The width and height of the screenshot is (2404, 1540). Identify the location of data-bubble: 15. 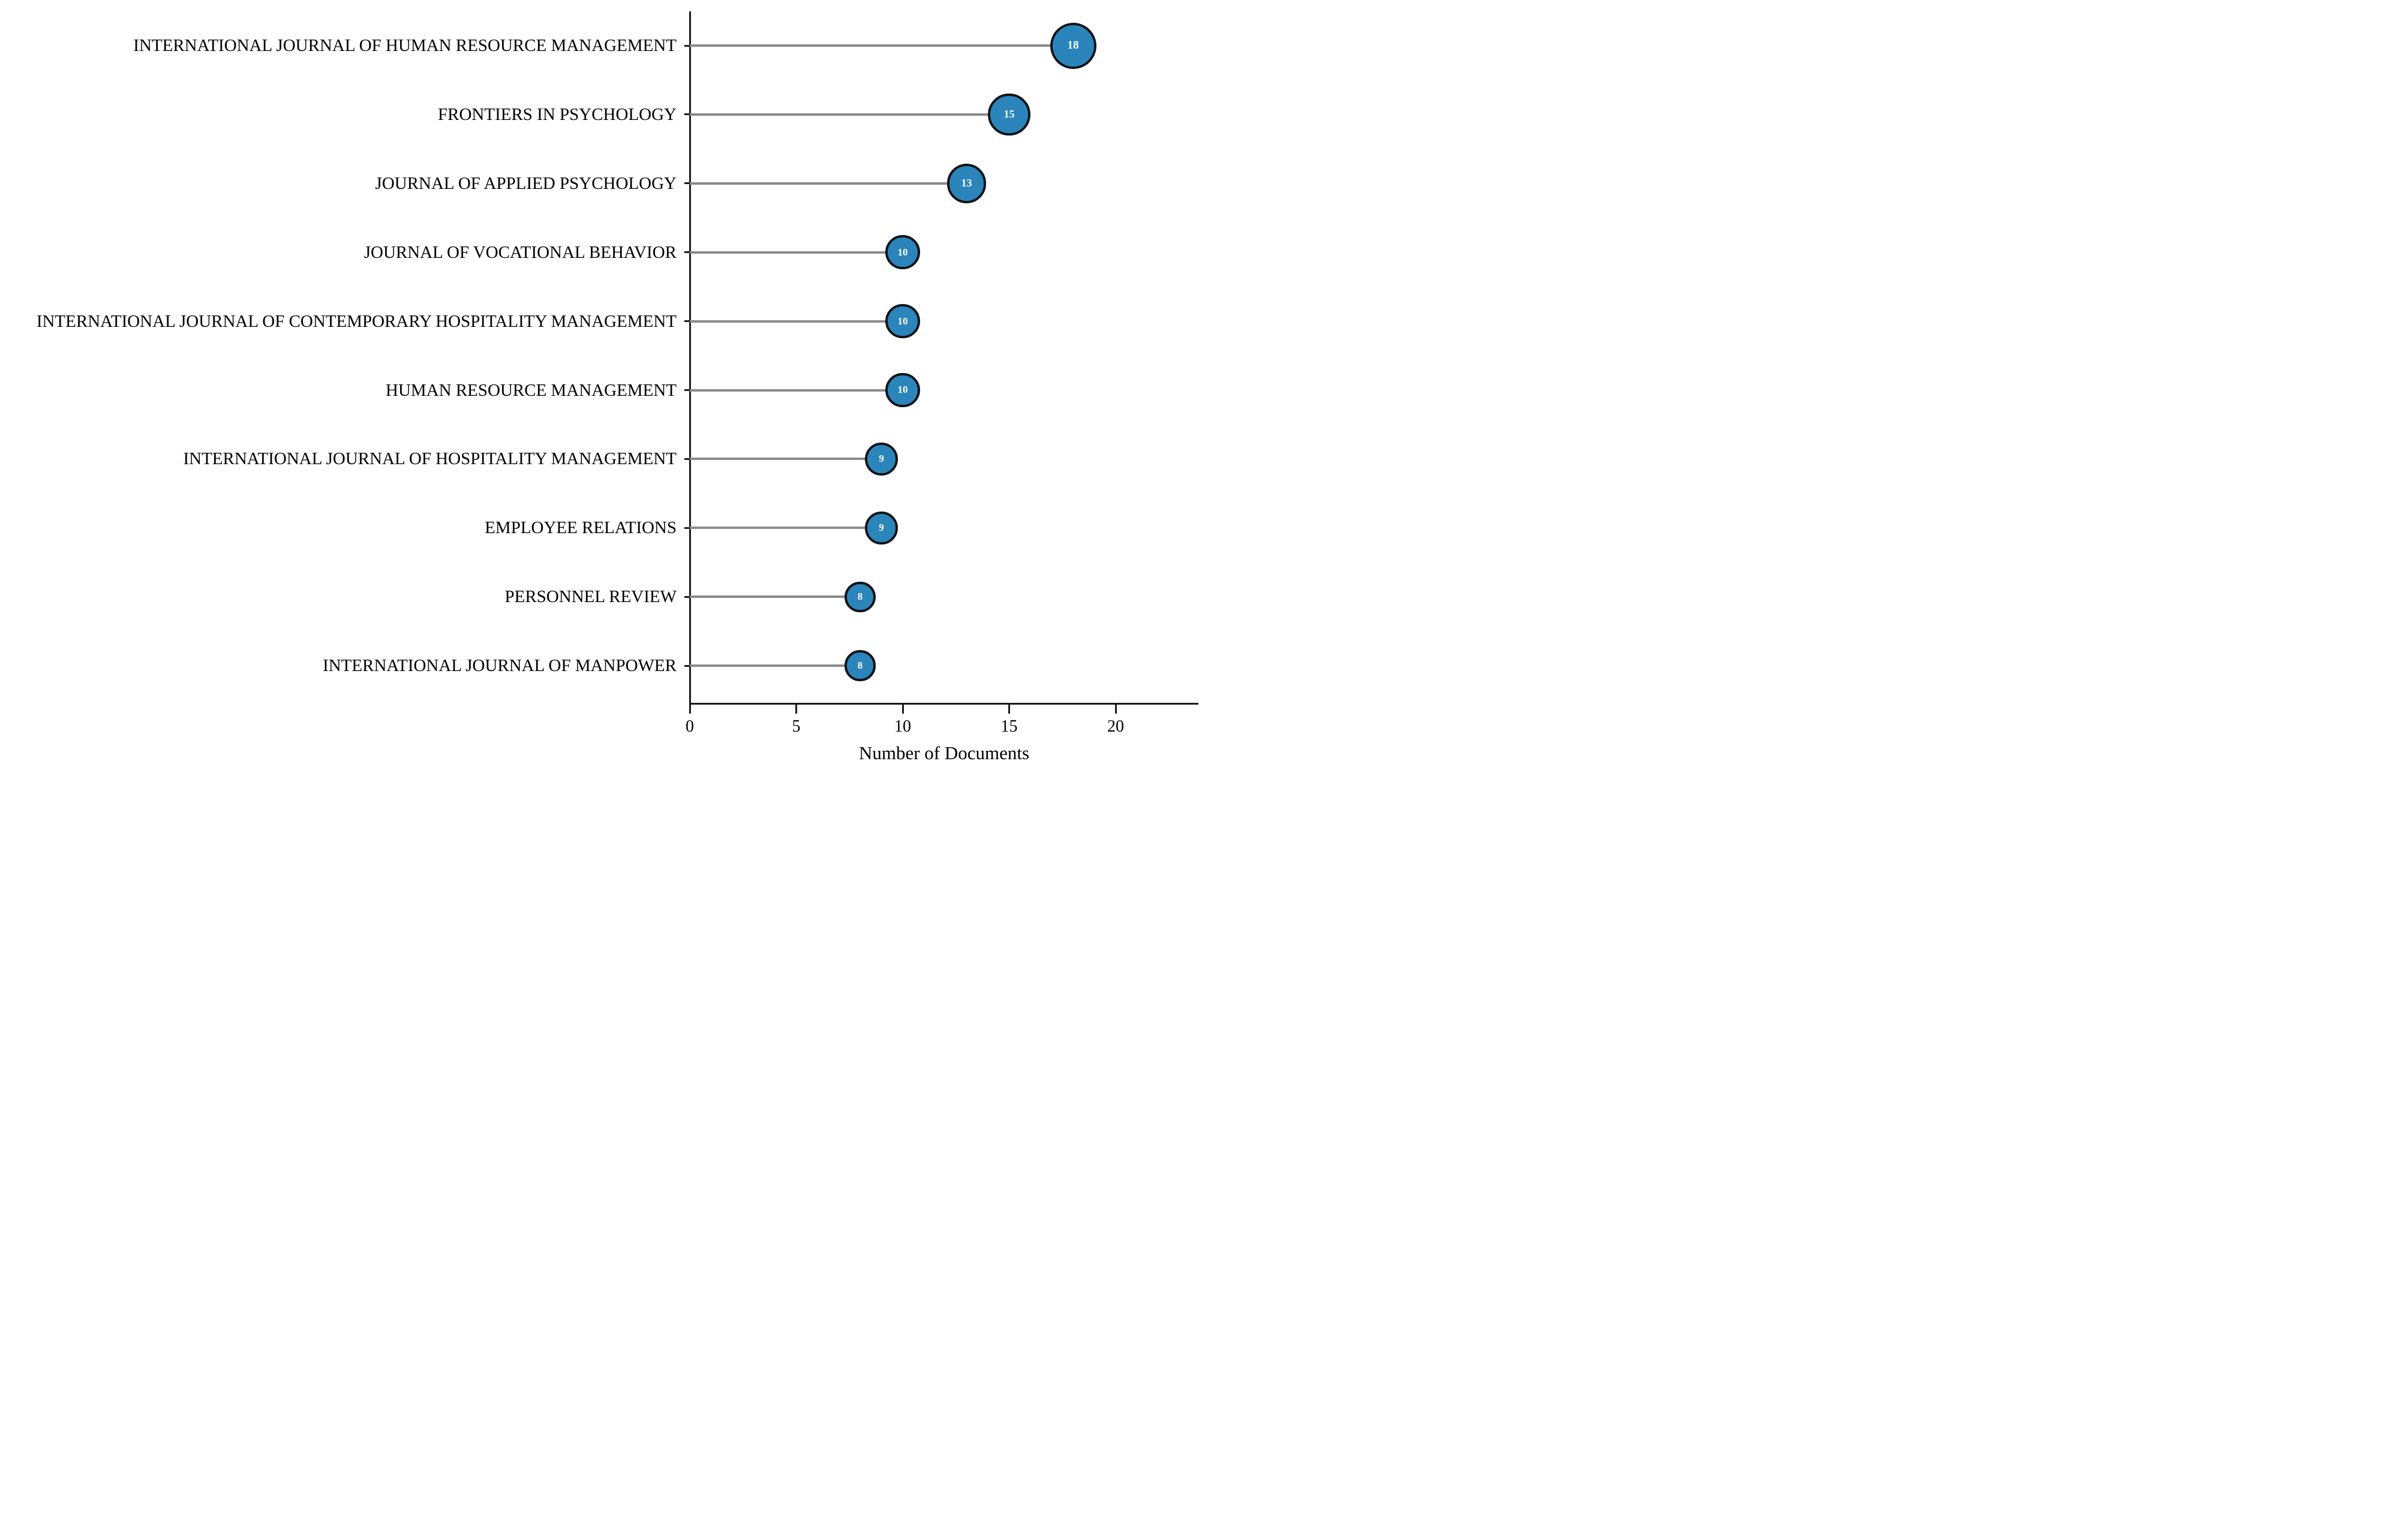
(1009, 114).